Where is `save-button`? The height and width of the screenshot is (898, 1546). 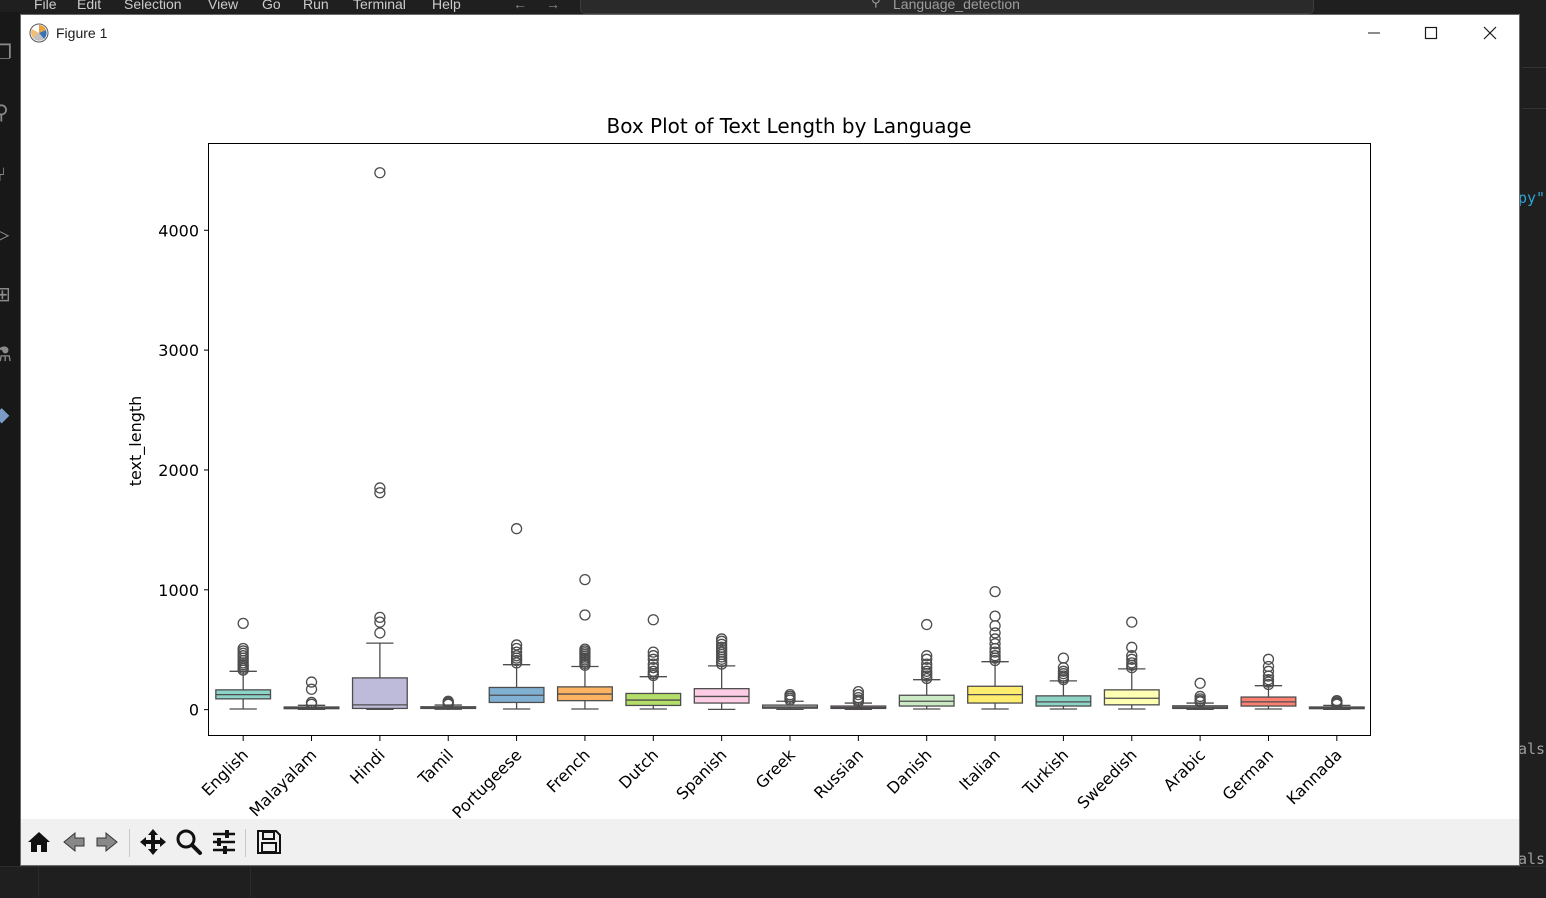 save-button is located at coordinates (269, 842).